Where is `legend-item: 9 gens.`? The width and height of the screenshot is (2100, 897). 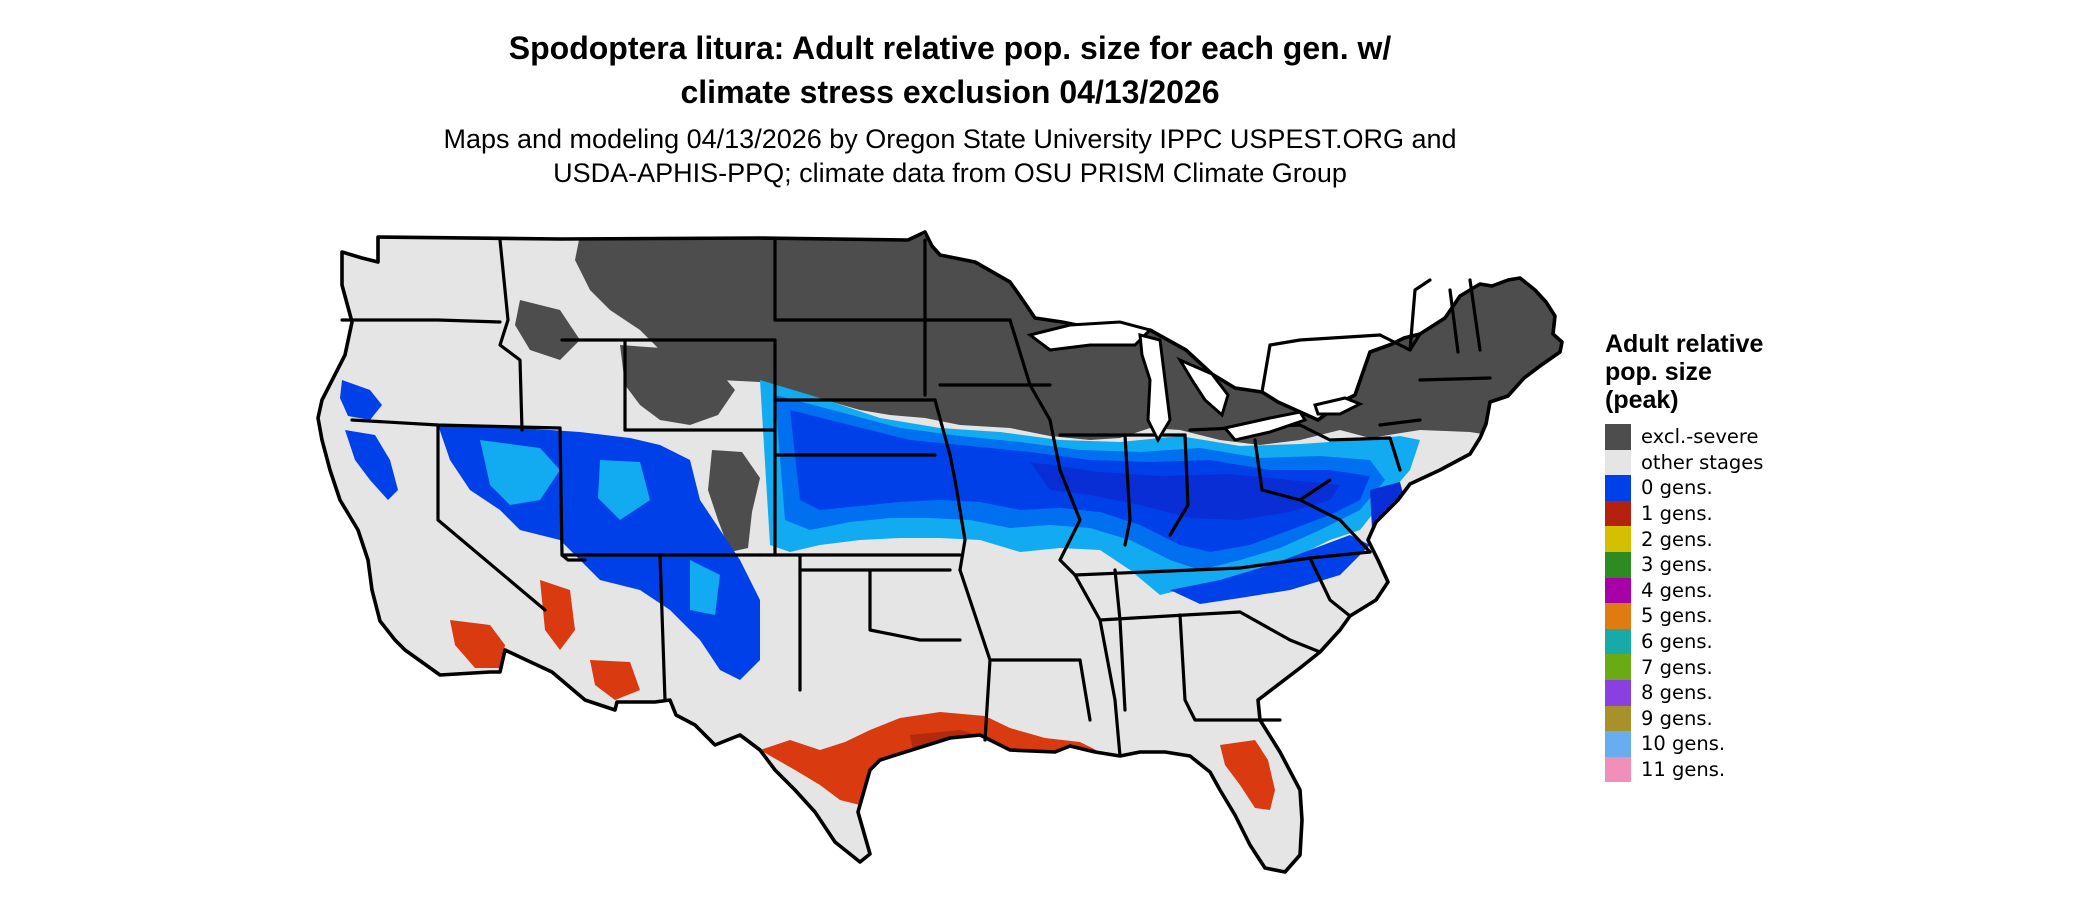
legend-item: 9 gens. is located at coordinates (1720, 718).